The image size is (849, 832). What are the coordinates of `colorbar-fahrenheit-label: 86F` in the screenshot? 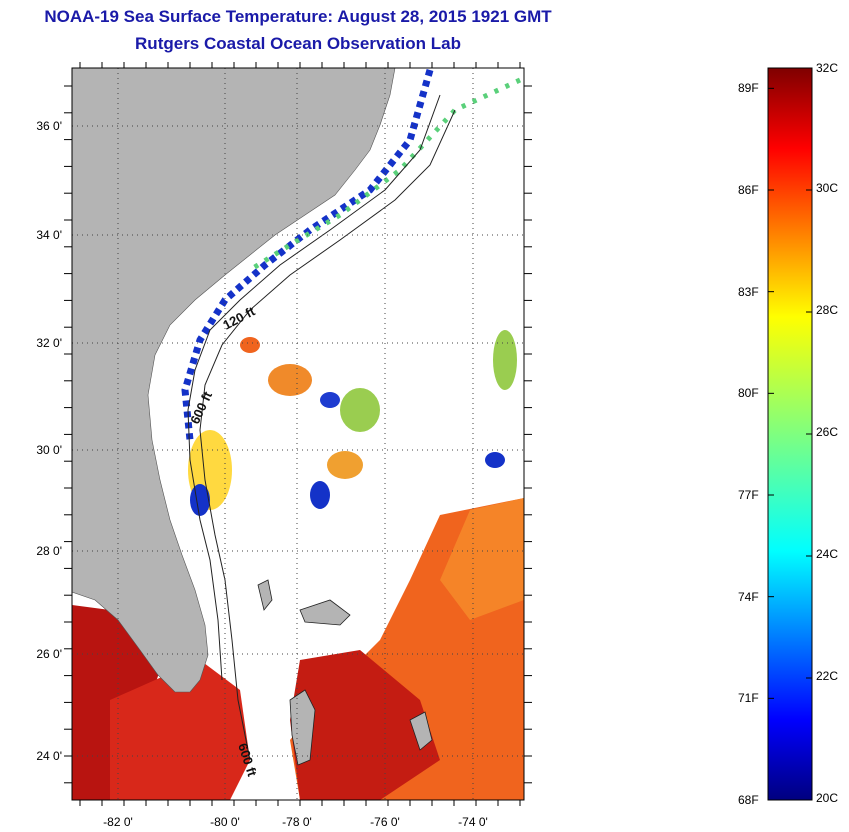 It's located at (748, 190).